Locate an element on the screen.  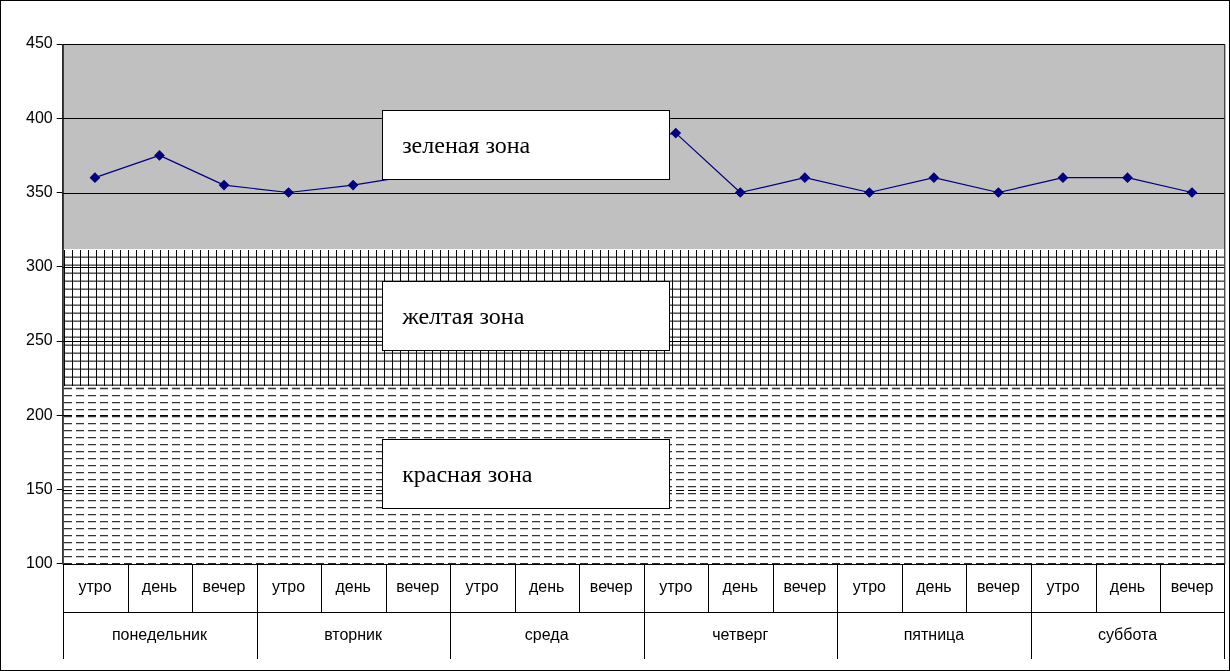
band-label: зеленая зона is located at coordinates (466, 146).